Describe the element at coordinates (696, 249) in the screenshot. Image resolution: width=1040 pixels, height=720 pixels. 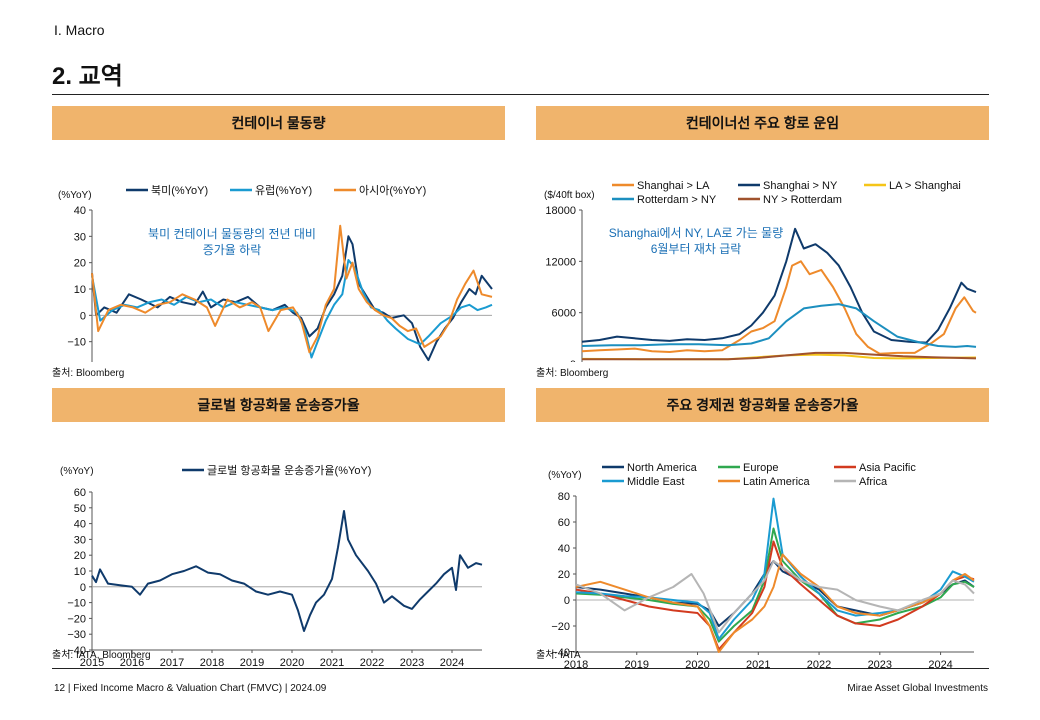
I see `chart-annotation: 6월부터 재차 급락` at that location.